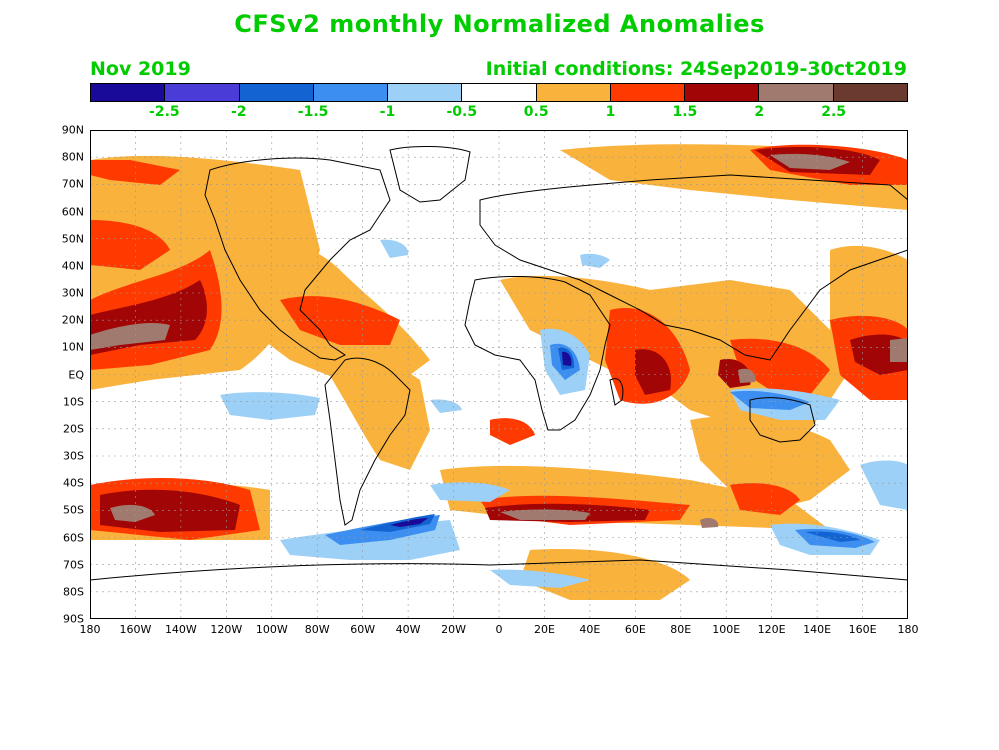  What do you see at coordinates (73, 456) in the screenshot?
I see `latitude-label: 30S` at bounding box center [73, 456].